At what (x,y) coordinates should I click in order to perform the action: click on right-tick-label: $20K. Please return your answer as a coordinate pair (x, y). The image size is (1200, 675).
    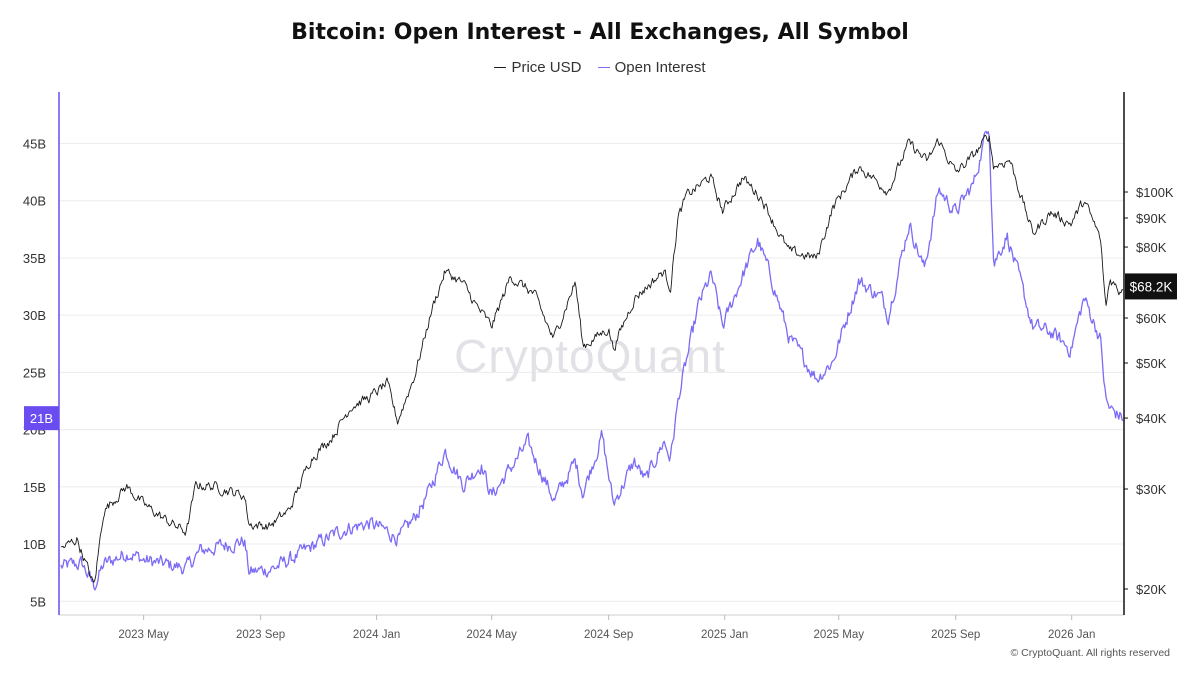
    Looking at the image, I should click on (1151, 589).